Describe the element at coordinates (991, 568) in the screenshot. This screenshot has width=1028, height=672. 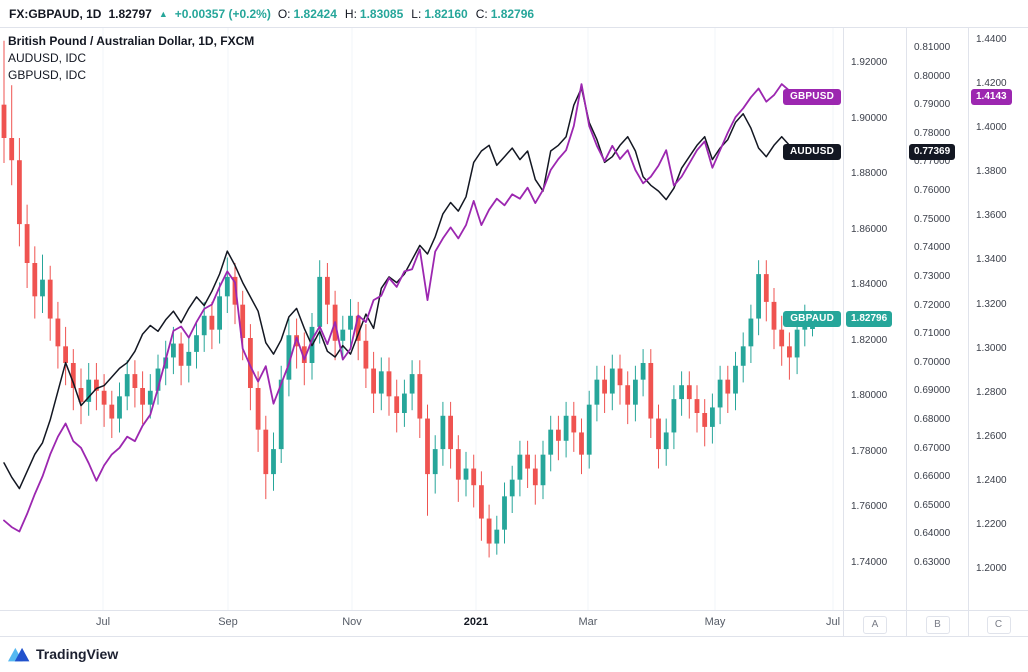
I see `axis-c-tick-label: 1.2000` at that location.